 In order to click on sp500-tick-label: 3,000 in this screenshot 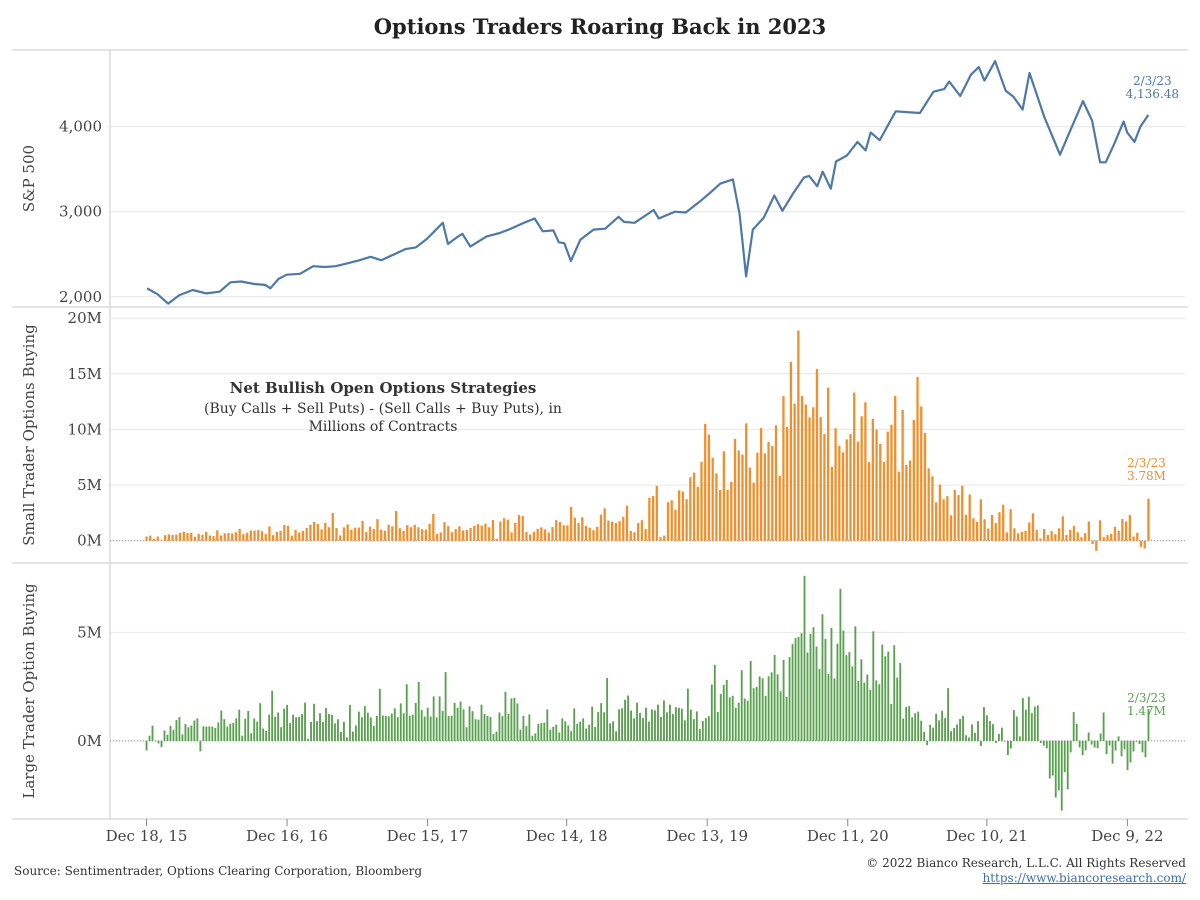, I will do `click(80, 212)`.